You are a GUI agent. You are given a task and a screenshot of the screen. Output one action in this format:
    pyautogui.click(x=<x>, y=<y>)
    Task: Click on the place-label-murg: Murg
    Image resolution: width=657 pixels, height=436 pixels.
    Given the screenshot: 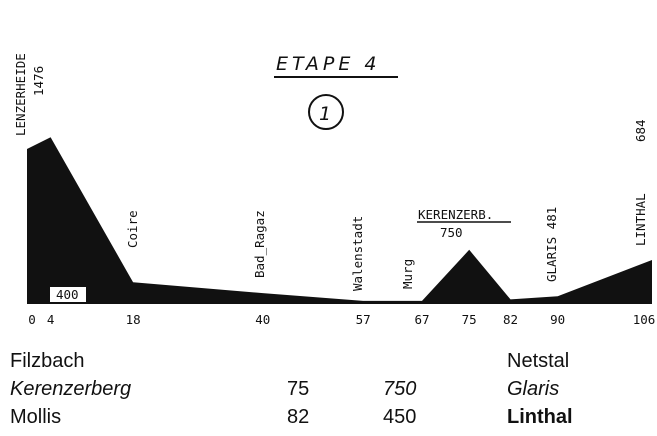 What is the action you would take?
    pyautogui.click(x=407, y=274)
    